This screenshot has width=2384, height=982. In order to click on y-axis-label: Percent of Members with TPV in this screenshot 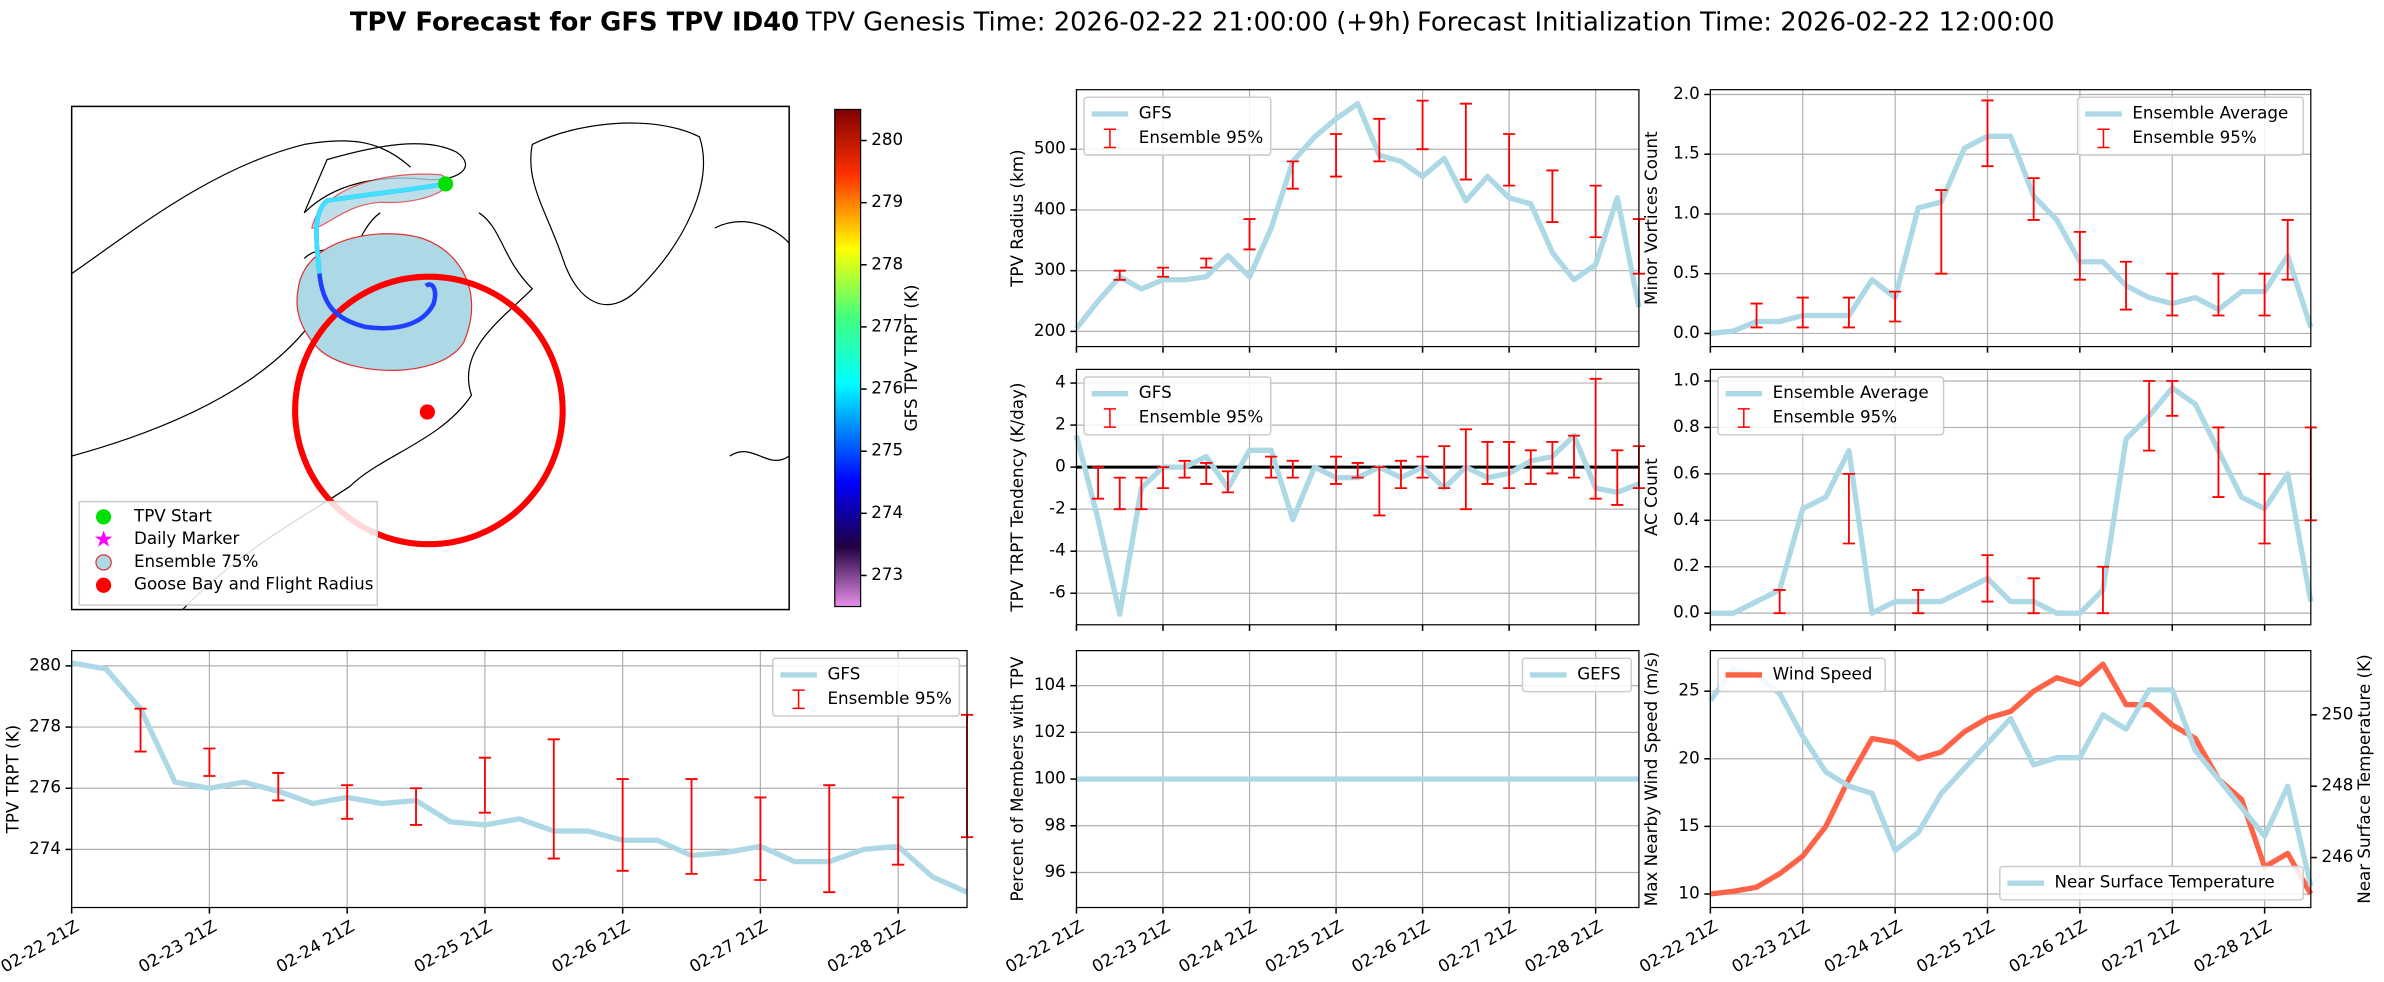, I will do `click(1017, 779)`.